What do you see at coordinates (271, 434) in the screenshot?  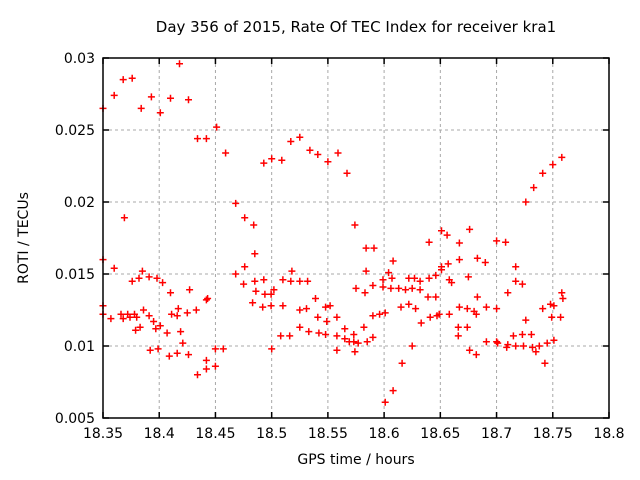 I see `x-tick-label: 18.5` at bounding box center [271, 434].